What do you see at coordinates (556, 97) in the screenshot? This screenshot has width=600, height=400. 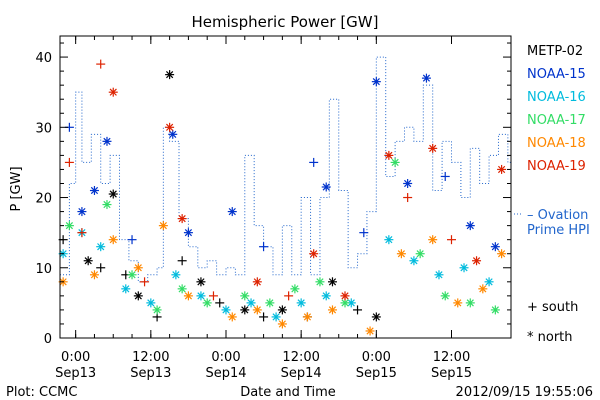 I see `legend-series-label: NOAA-16` at bounding box center [556, 97].